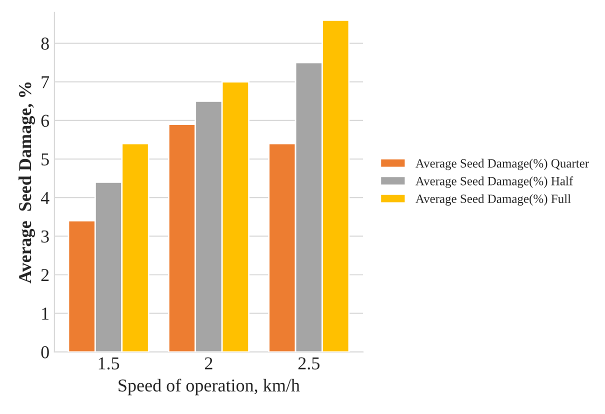 The width and height of the screenshot is (605, 414). I want to click on y-tick-label: 7, so click(46, 82).